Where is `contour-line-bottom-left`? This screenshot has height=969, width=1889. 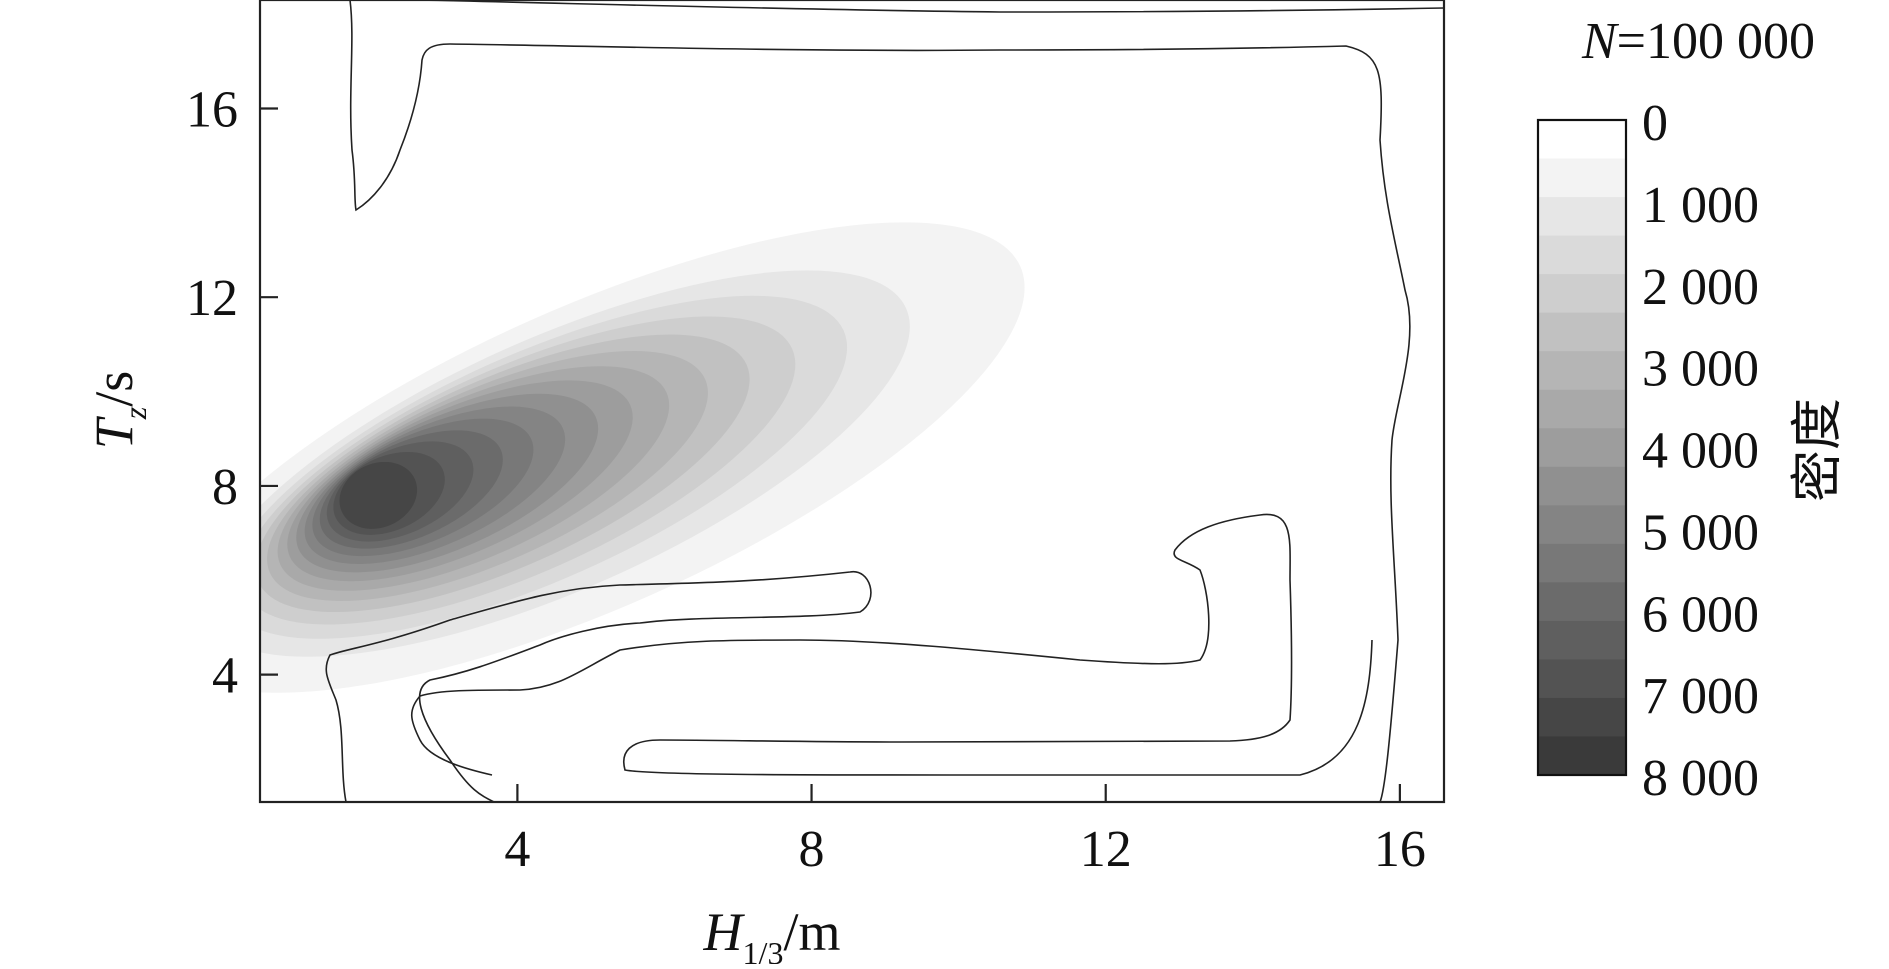 contour-line-bottom-left is located at coordinates (598, 686).